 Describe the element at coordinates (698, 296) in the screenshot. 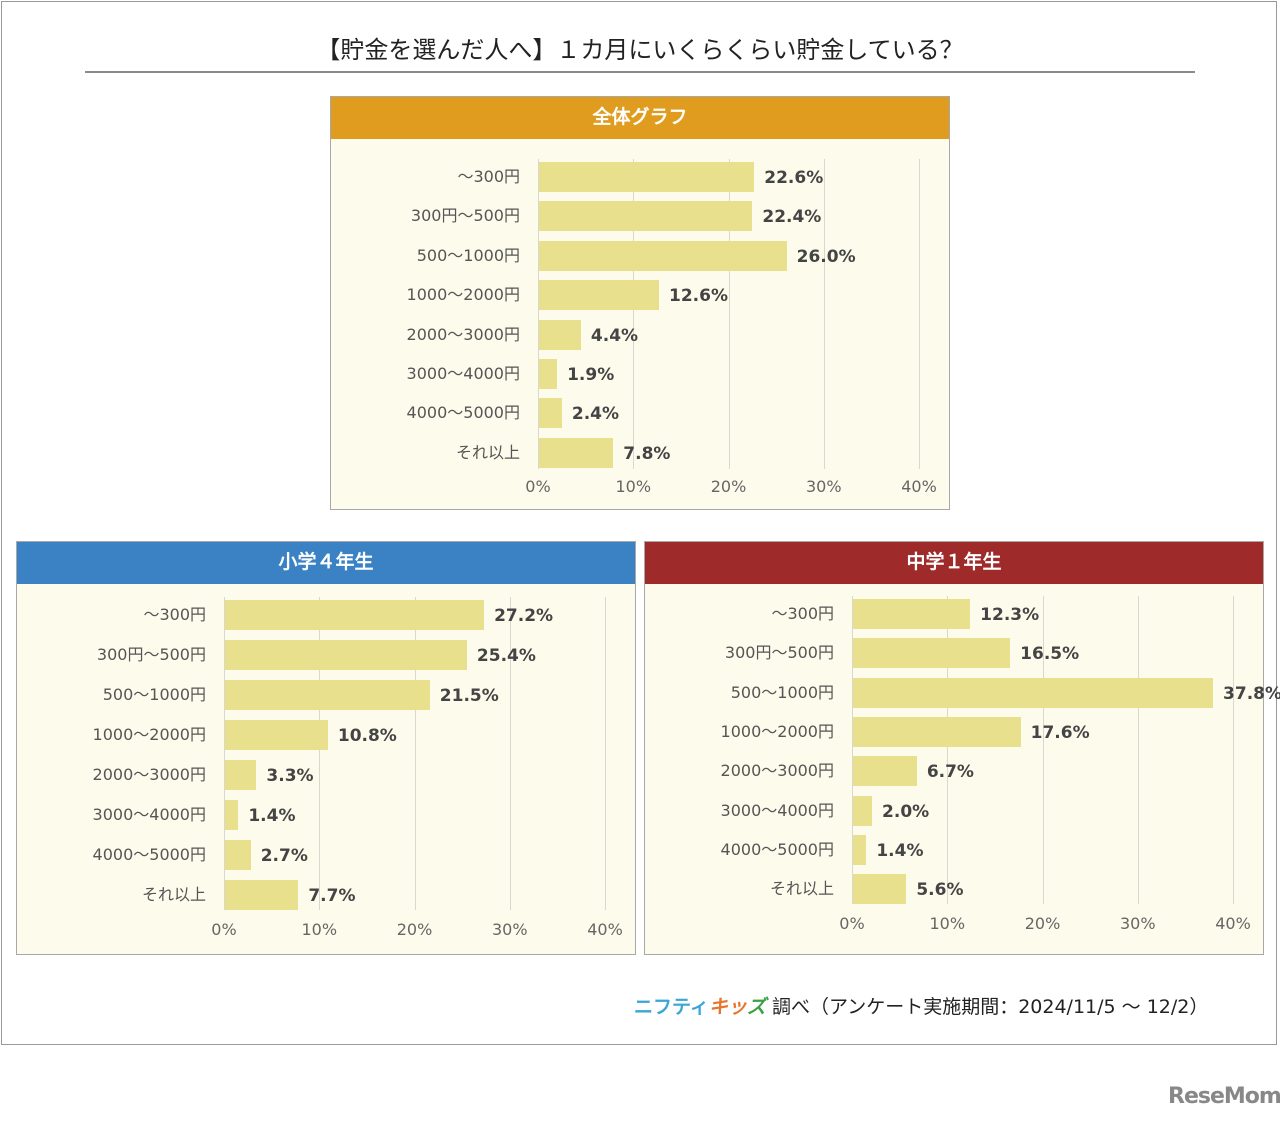

I see `data-label: 12.6%` at that location.